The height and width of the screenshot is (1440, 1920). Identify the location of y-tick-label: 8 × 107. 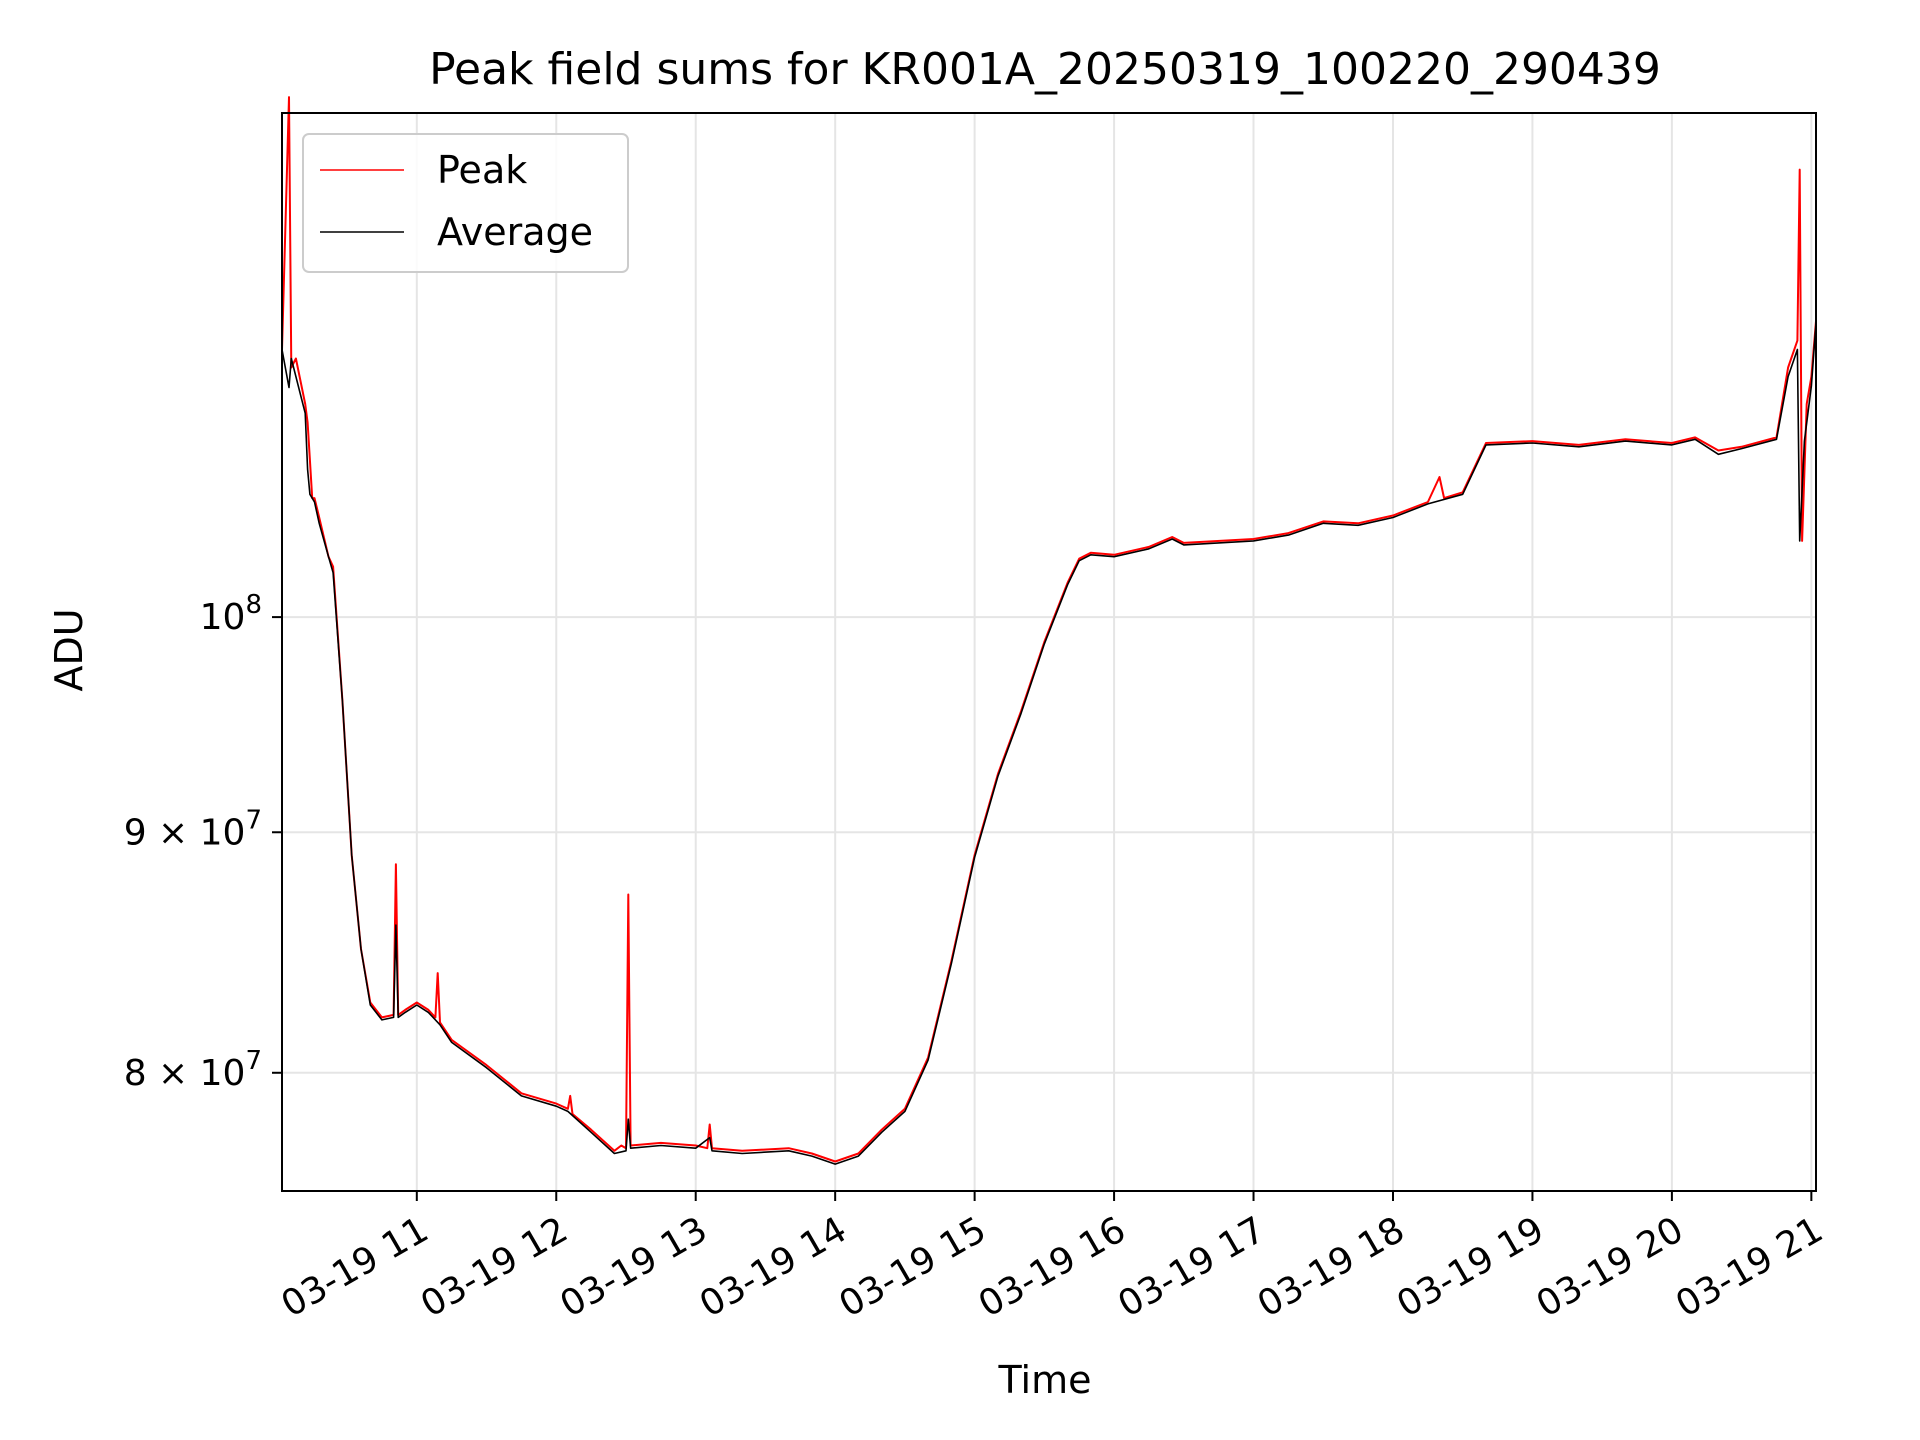
(193, 1070).